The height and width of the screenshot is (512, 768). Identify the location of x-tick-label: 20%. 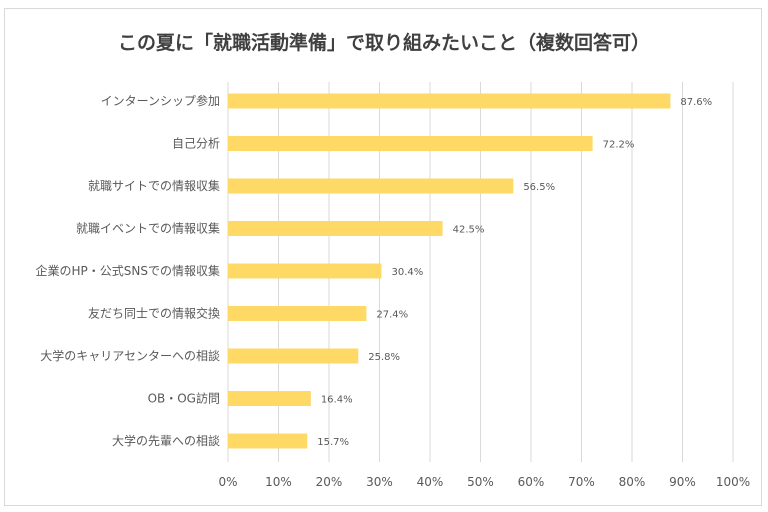
(329, 482).